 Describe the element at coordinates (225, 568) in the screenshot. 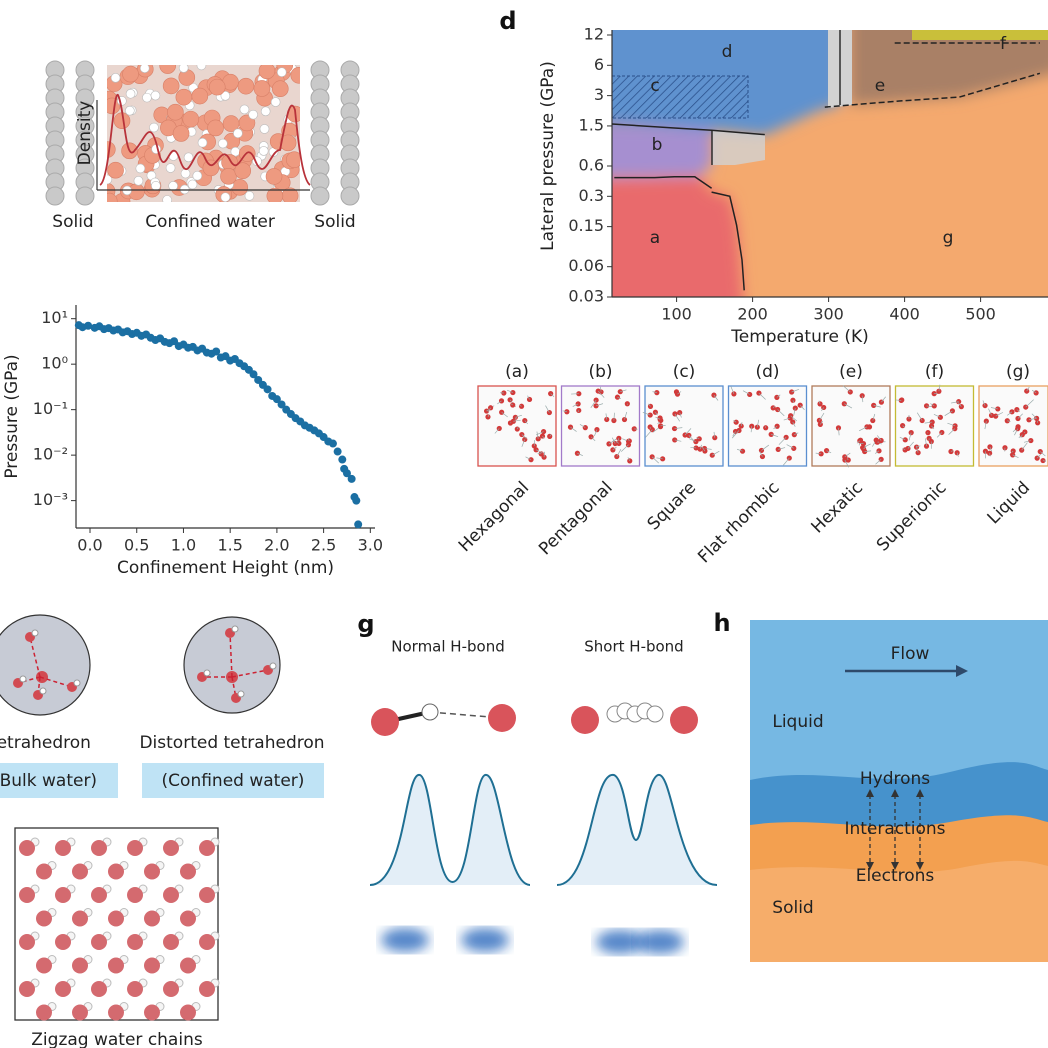

I see `x-axis-title: Confinement Height (nm)` at that location.